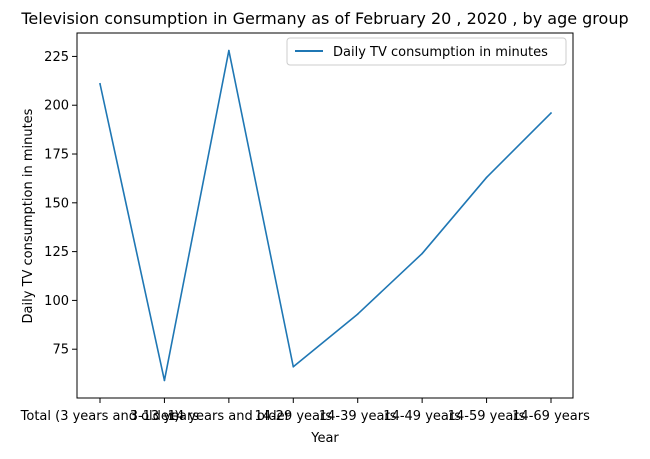 The width and height of the screenshot is (650, 459). I want to click on y-tick-label: 125, so click(56, 252).